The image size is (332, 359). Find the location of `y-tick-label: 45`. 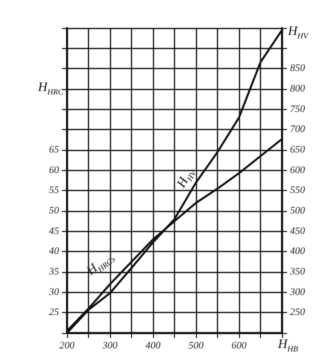

y-tick-label: 45 is located at coordinates (54, 231).